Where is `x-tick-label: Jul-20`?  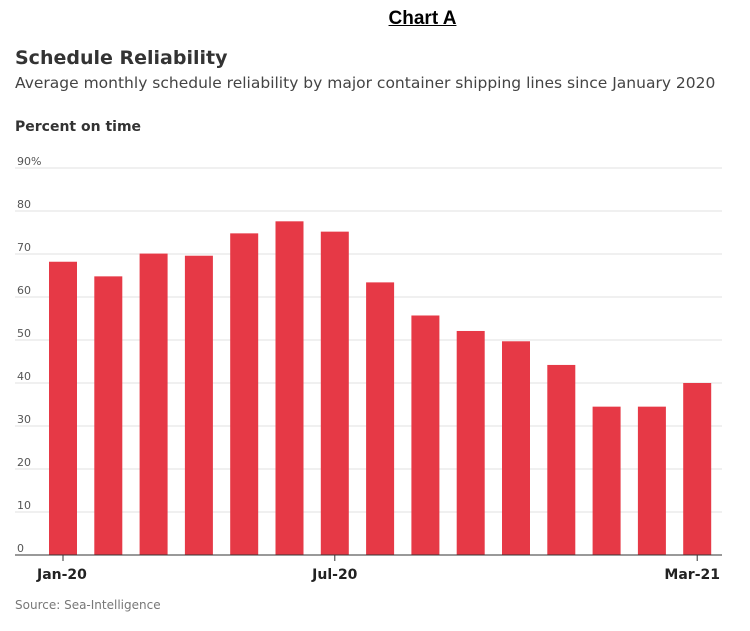
x-tick-label: Jul-20 is located at coordinates (334, 575).